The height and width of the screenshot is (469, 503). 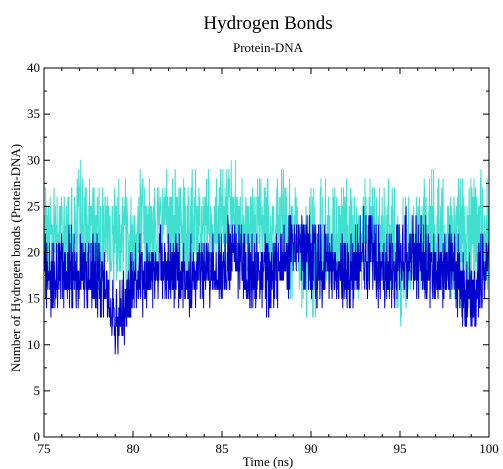 What do you see at coordinates (400, 448) in the screenshot?
I see `x-tick-label: 95` at bounding box center [400, 448].